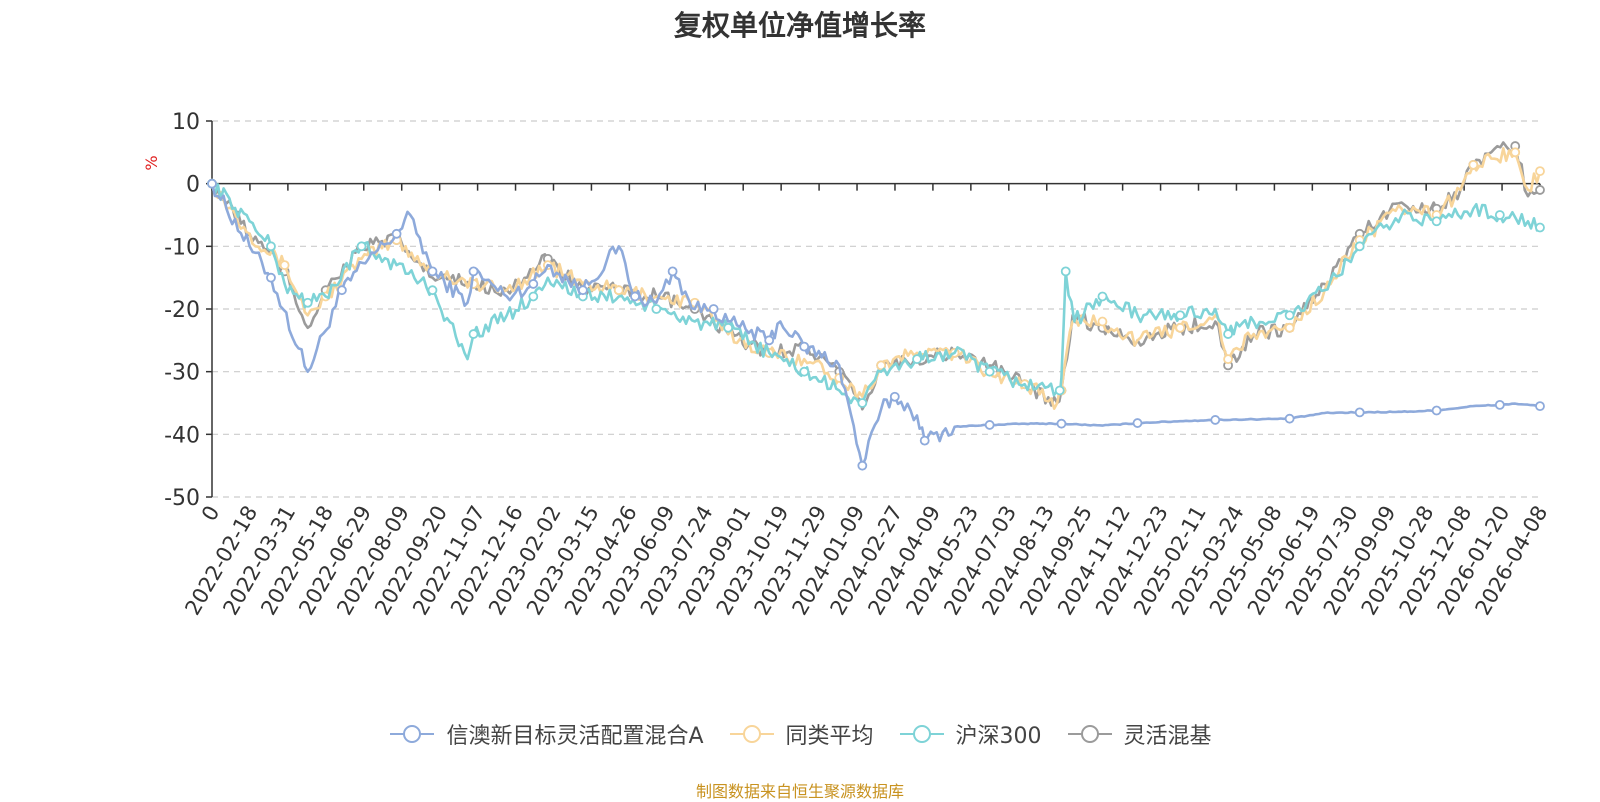 The image size is (1600, 802). Describe the element at coordinates (151, 162) in the screenshot. I see `y-axis-label: %` at that location.